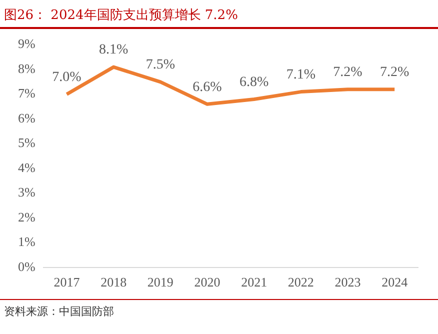 This screenshot has width=438, height=334. I want to click on data-label: 6.6%, so click(207, 87).